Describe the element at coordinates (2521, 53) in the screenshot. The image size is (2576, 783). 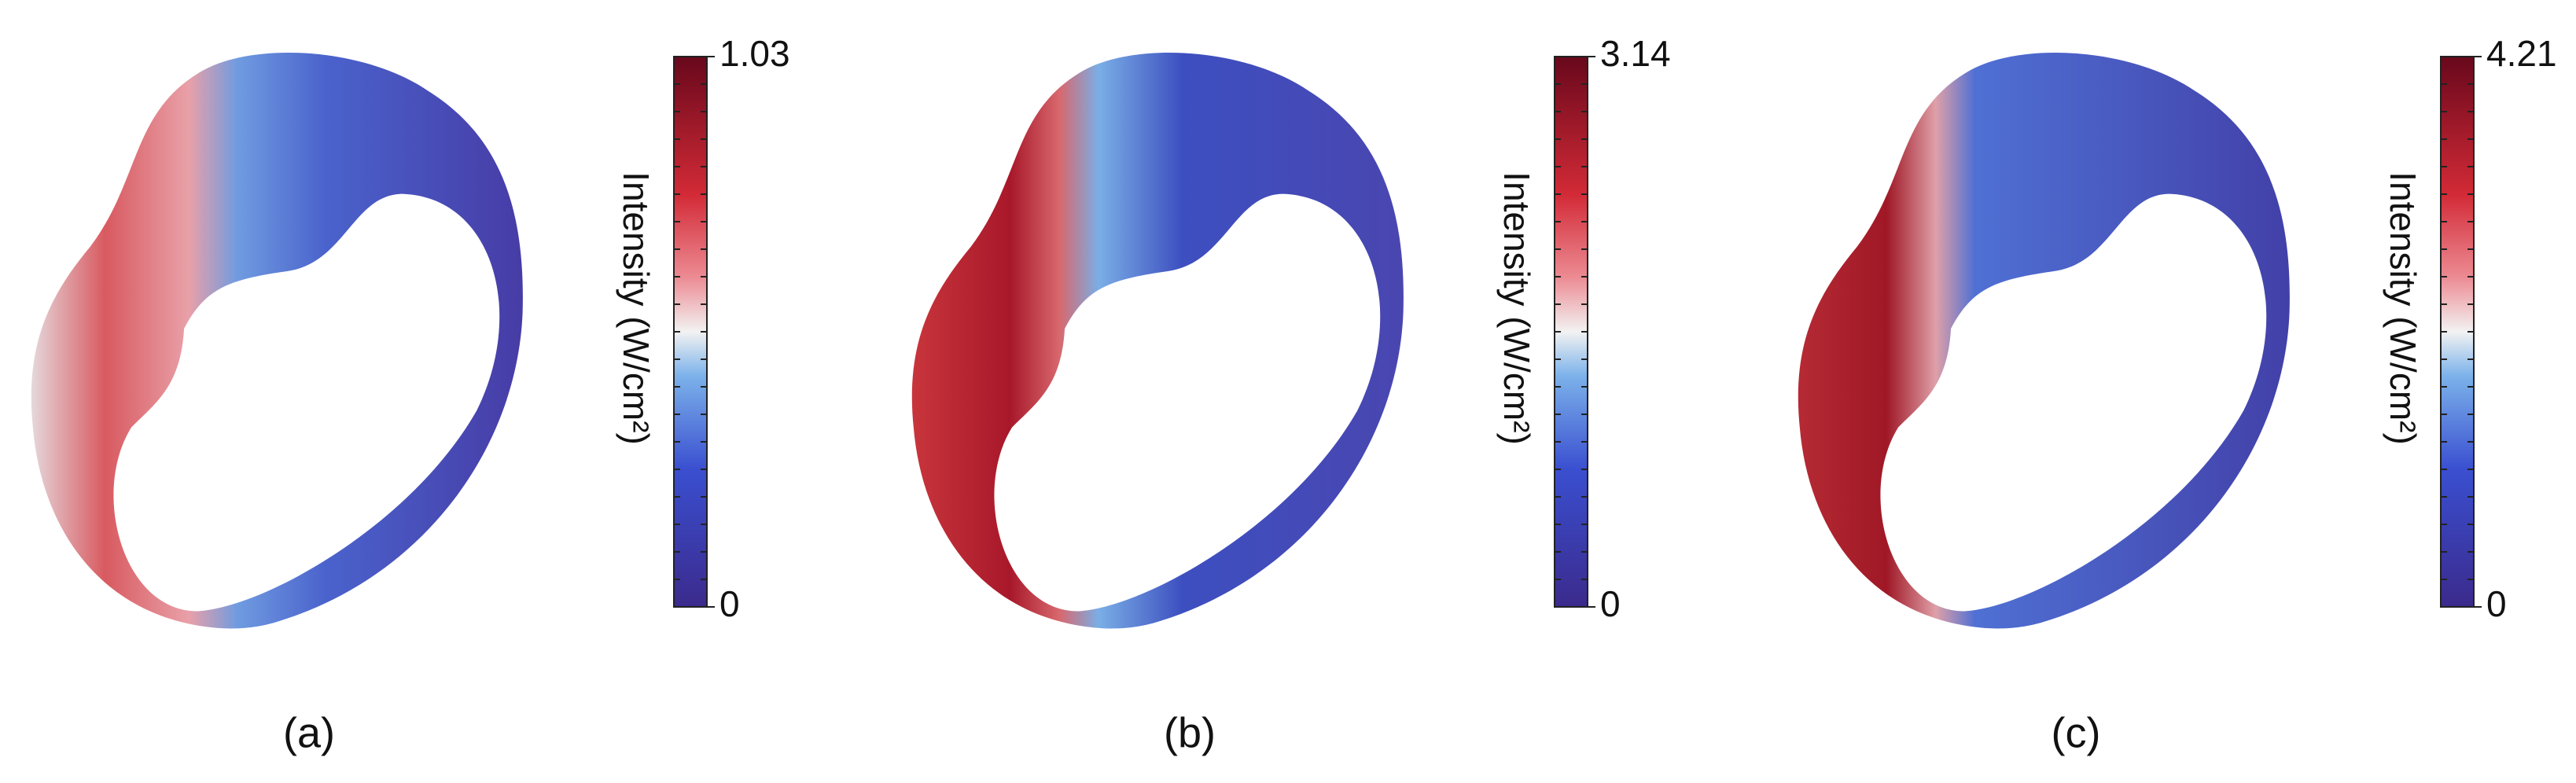
I see `colorbar-tick-label: 4.21` at that location.